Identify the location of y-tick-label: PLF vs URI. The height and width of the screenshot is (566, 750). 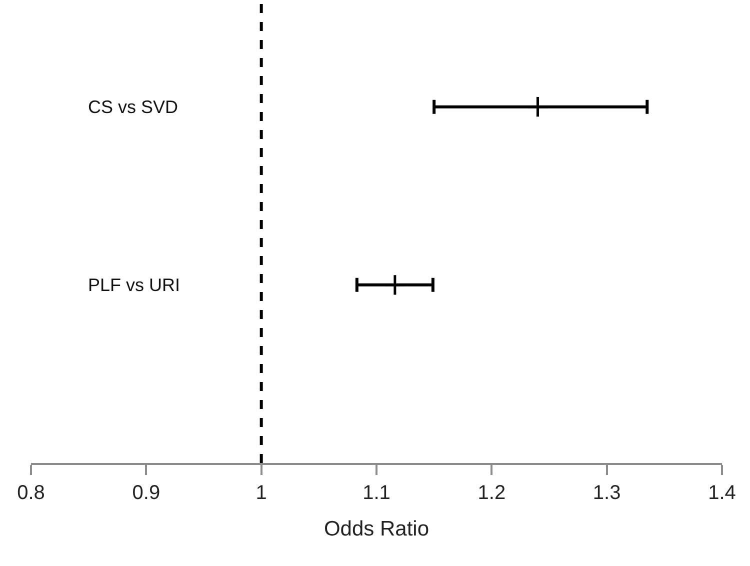
(134, 285).